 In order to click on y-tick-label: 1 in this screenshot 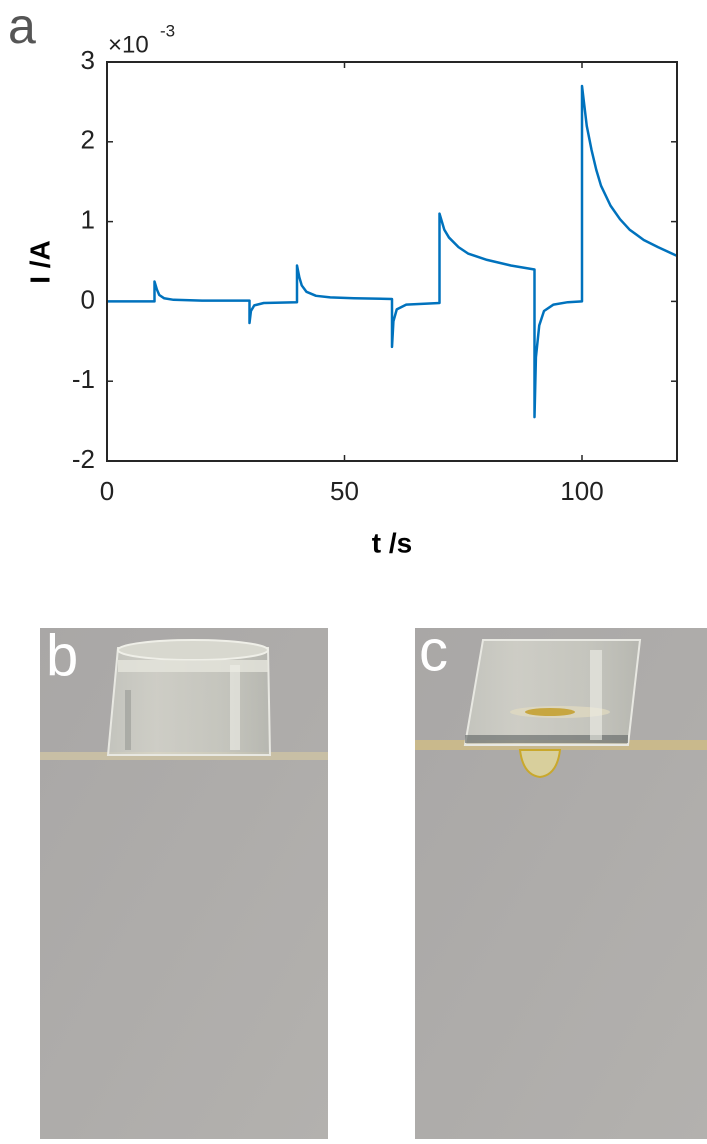, I will do `click(88, 219)`.